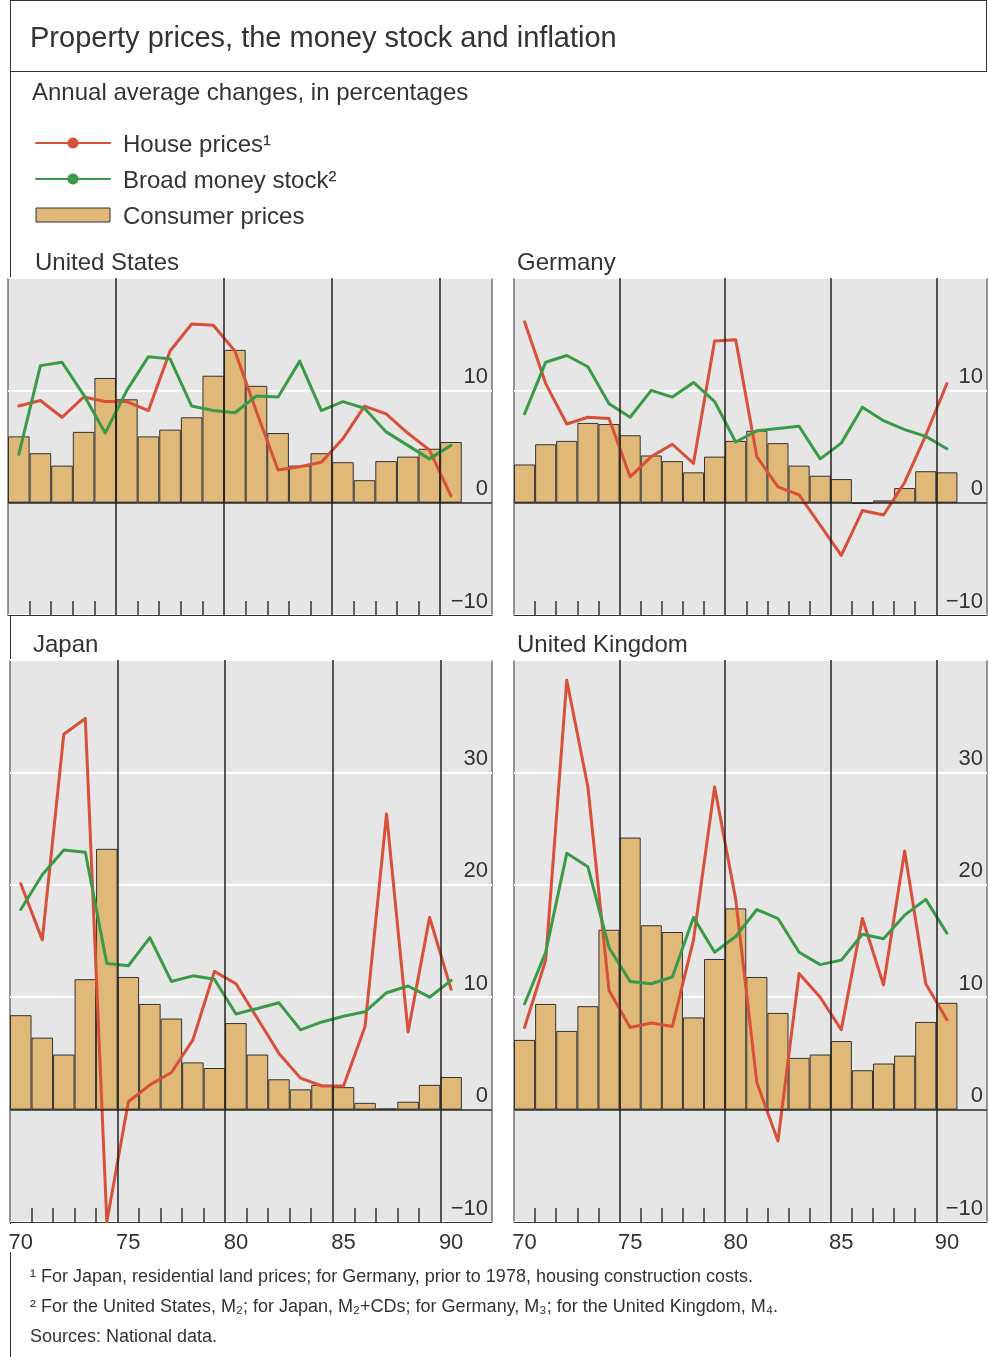  Describe the element at coordinates (566, 261) in the screenshot. I see `chart-title: Germany` at that location.